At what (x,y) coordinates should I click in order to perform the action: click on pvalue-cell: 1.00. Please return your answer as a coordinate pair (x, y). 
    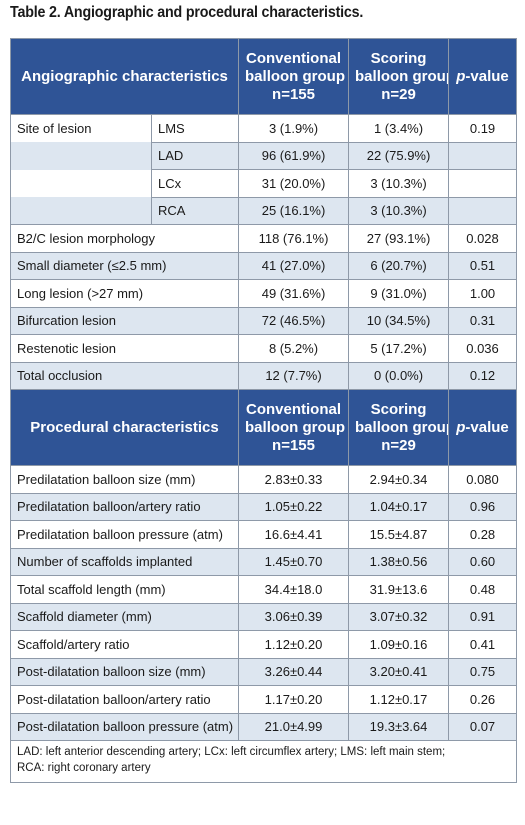
    Looking at the image, I should click on (483, 293).